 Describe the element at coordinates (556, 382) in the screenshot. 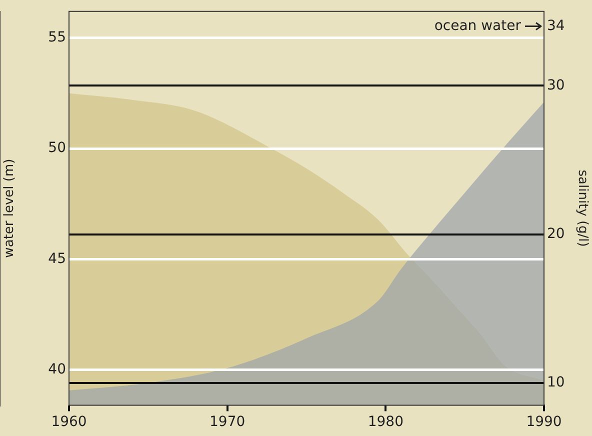

I see `y2-tick-label: 10` at that location.